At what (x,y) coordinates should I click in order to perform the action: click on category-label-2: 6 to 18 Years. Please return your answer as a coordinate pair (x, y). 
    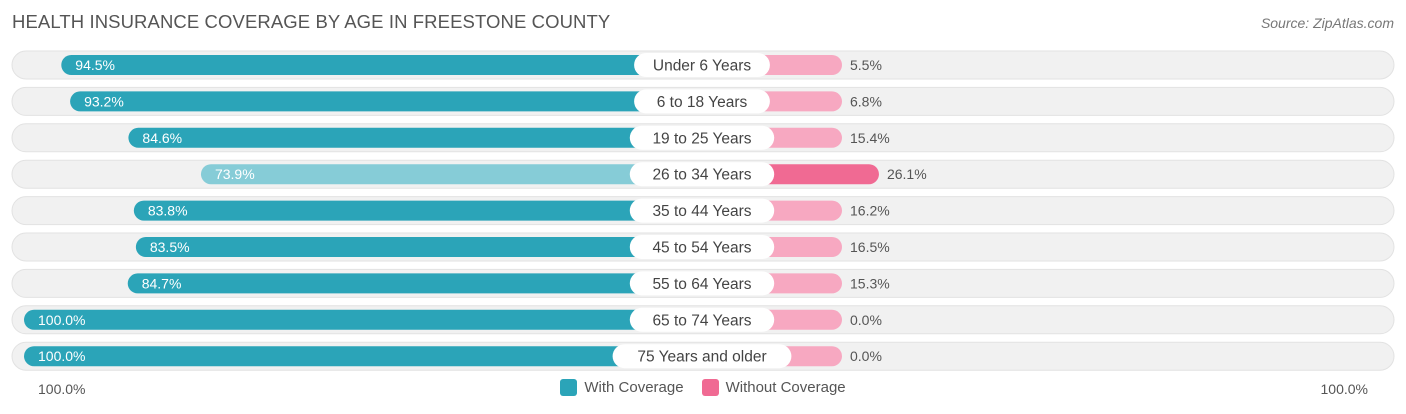
    Looking at the image, I should click on (702, 102).